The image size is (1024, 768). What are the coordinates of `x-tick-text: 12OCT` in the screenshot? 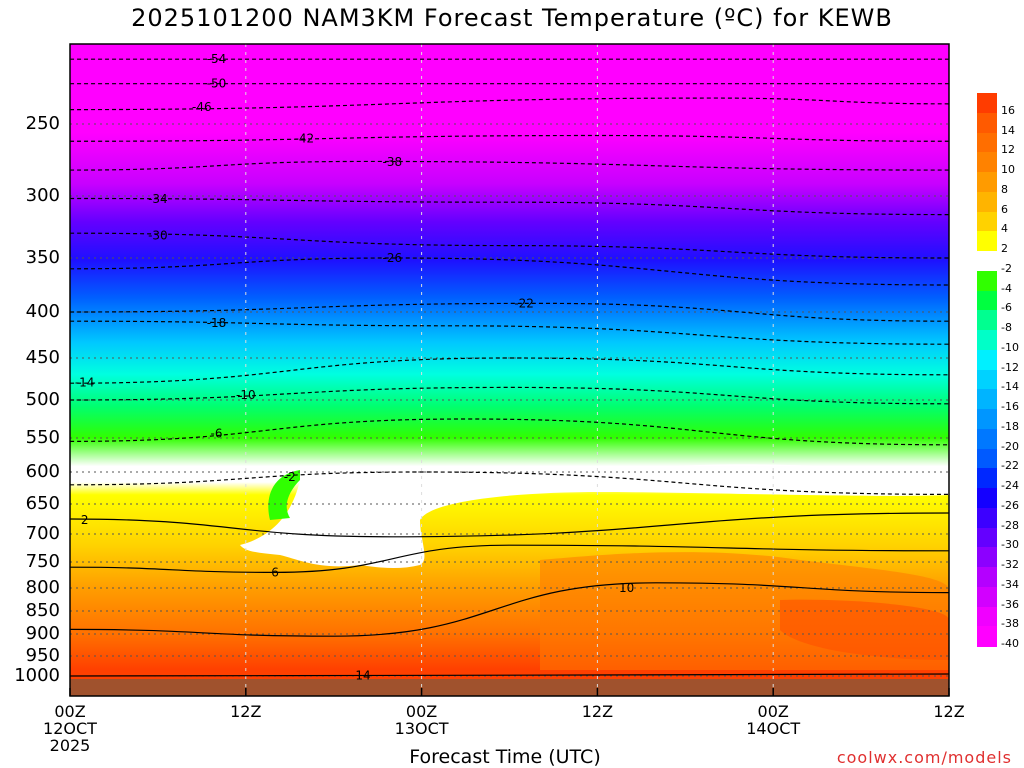 It's located at (70, 728).